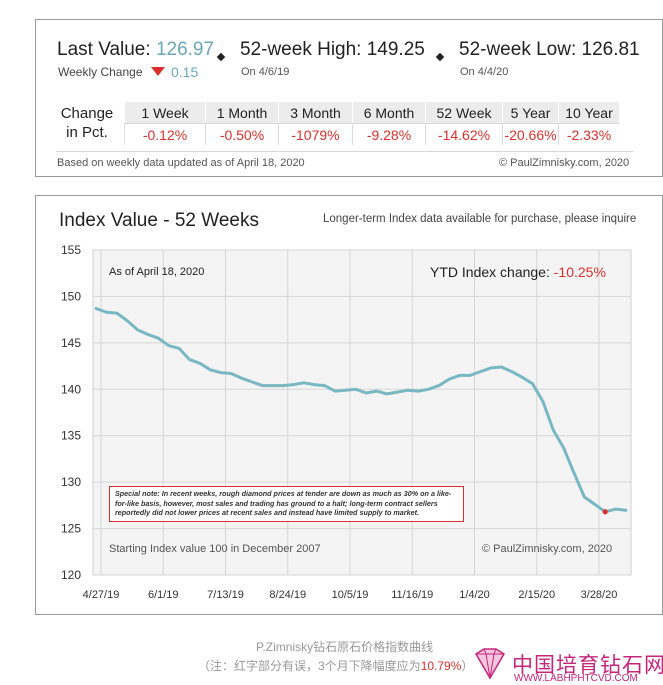 The height and width of the screenshot is (685, 663). I want to click on ytd-change: YTD Index change: -10.25%, so click(518, 272).